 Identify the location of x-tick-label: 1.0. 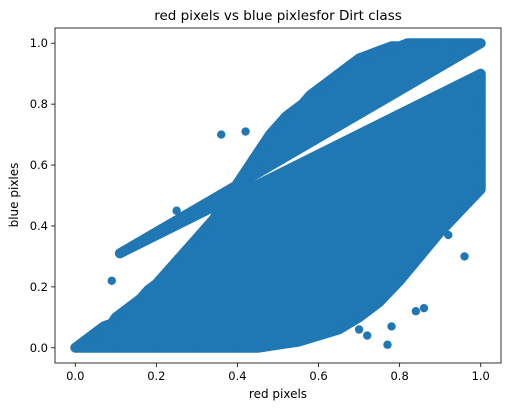
(481, 376).